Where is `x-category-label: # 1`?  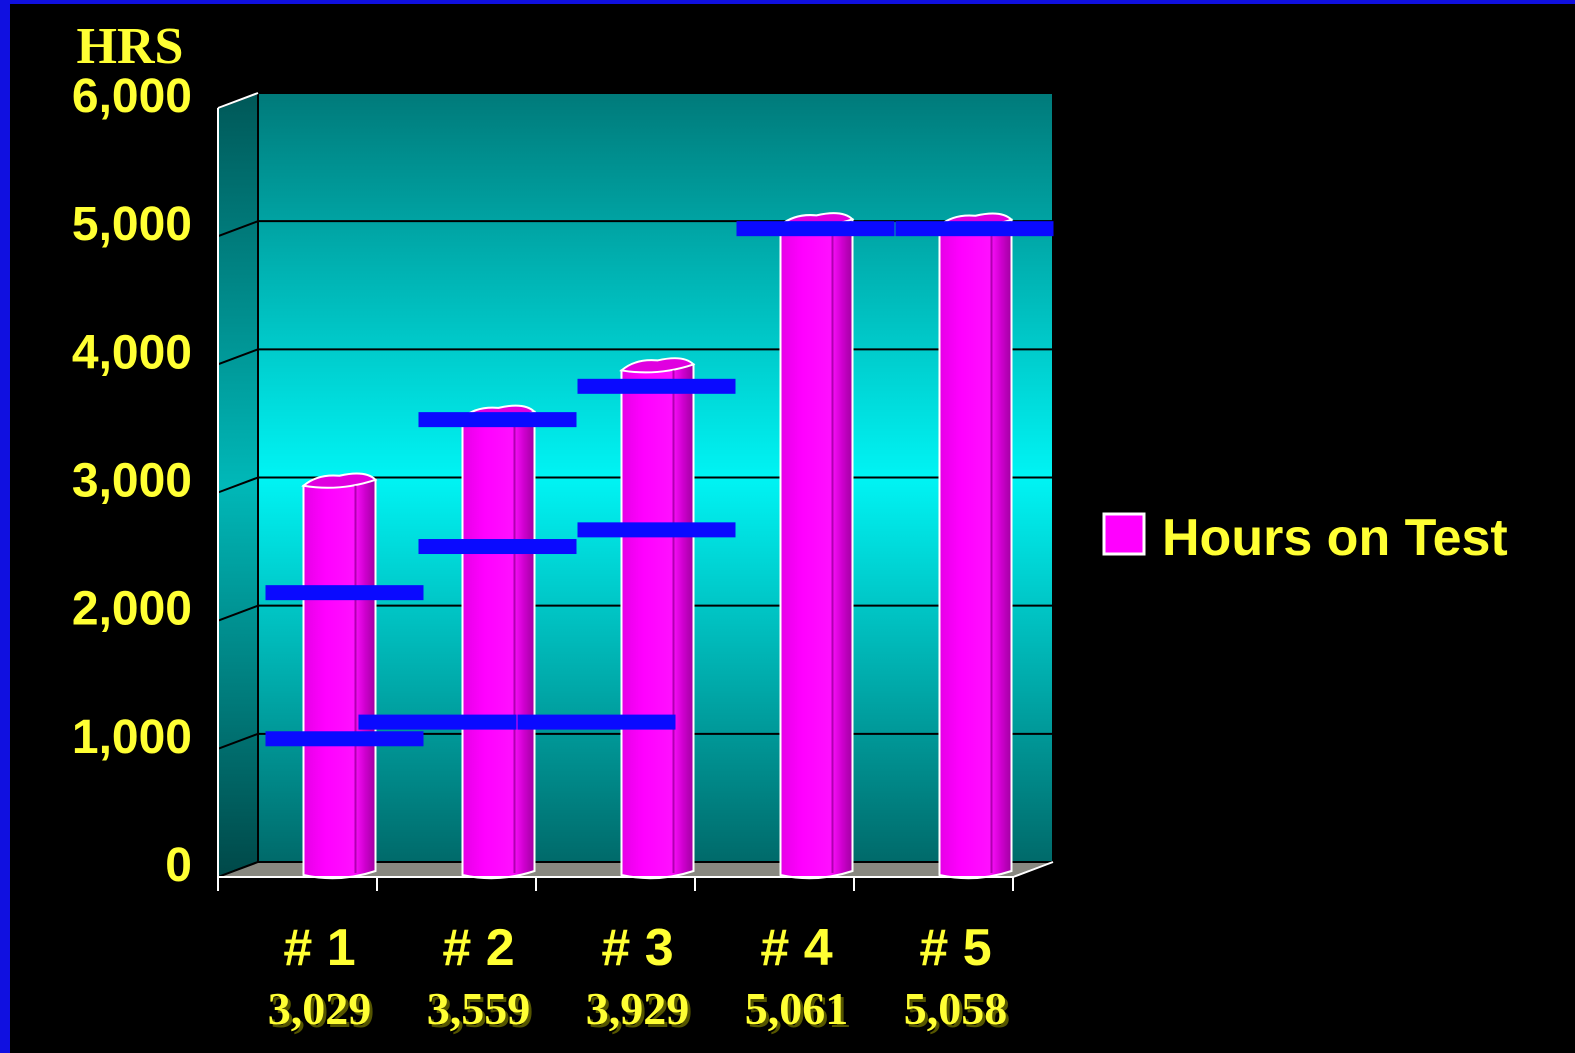
x-category-label: # 1 is located at coordinates (319, 948).